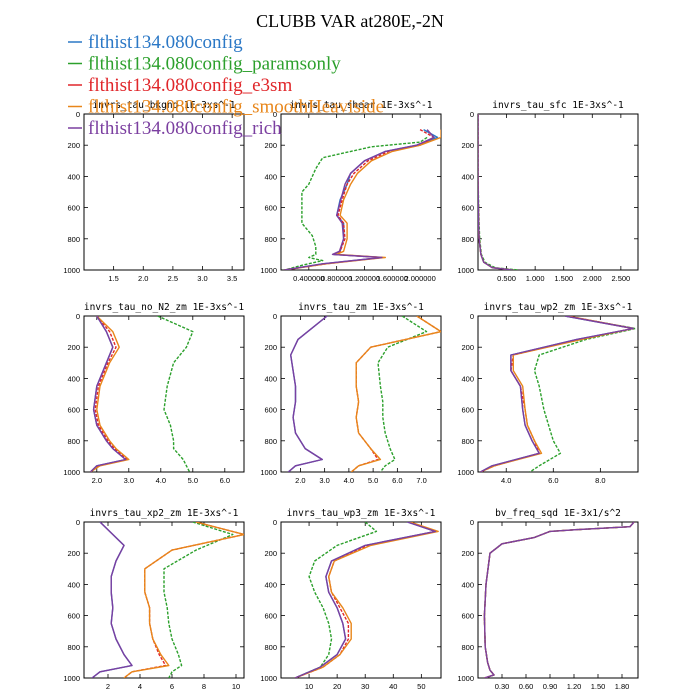  What do you see at coordinates (204, 686) in the screenshot?
I see `x-tick-label: 8` at bounding box center [204, 686].